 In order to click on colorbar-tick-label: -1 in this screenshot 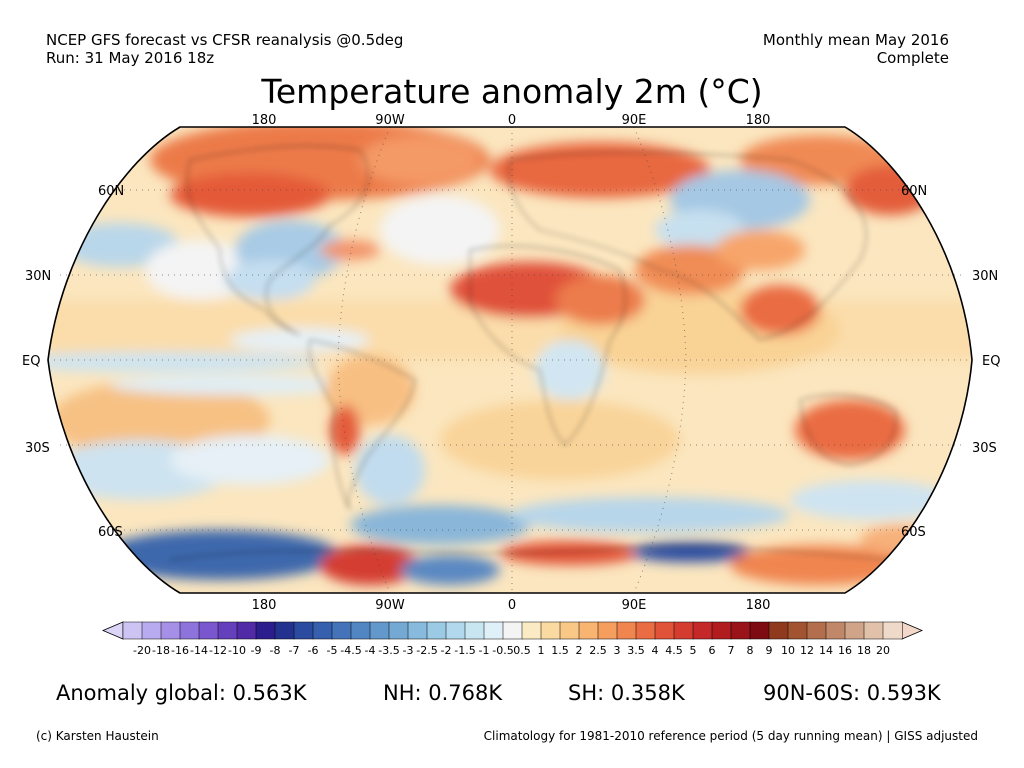, I will do `click(484, 650)`.